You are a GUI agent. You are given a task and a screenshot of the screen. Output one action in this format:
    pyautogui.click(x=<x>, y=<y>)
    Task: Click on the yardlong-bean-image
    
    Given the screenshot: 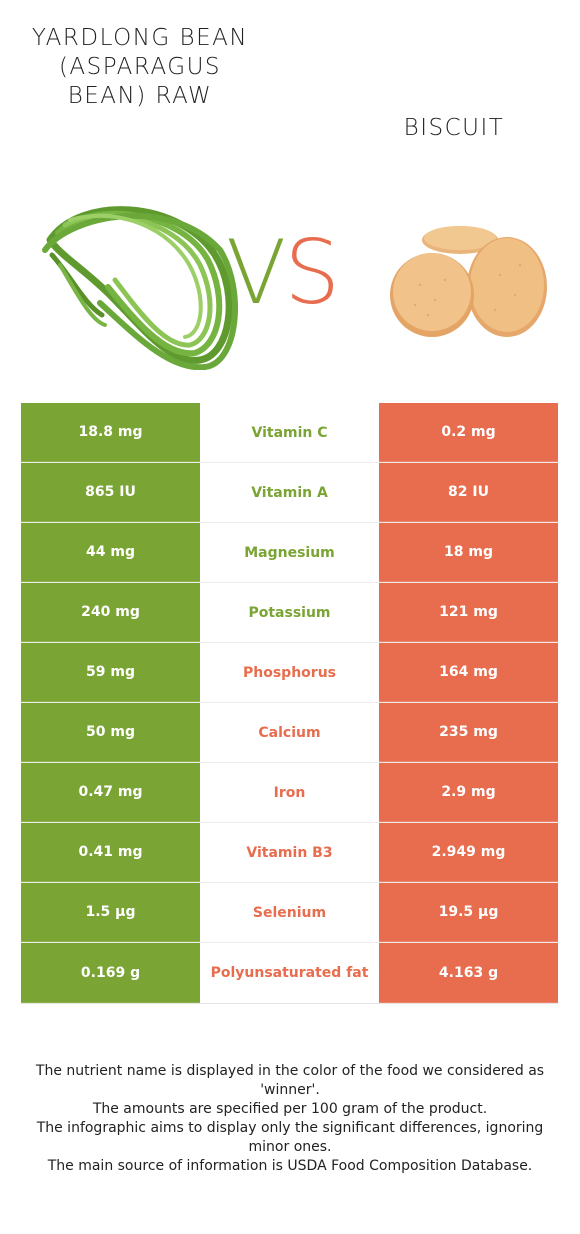 What is the action you would take?
    pyautogui.click(x=140, y=288)
    